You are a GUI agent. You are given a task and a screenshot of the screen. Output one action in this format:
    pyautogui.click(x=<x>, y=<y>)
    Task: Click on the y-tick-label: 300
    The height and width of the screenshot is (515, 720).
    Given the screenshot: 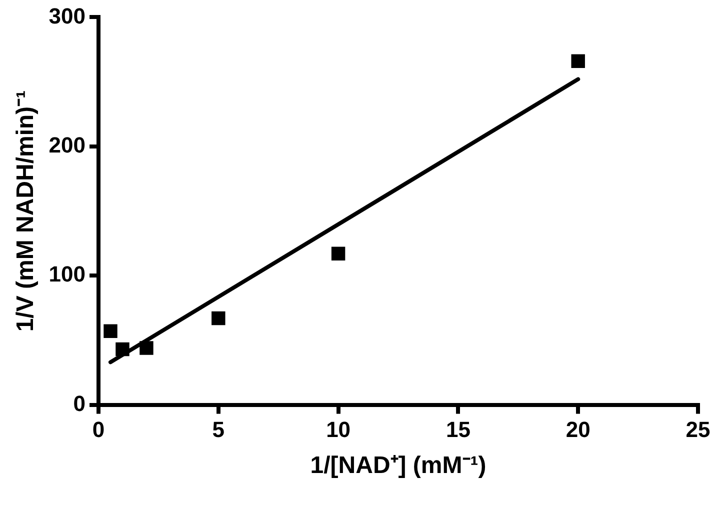 What is the action you would take?
    pyautogui.click(x=67, y=15)
    